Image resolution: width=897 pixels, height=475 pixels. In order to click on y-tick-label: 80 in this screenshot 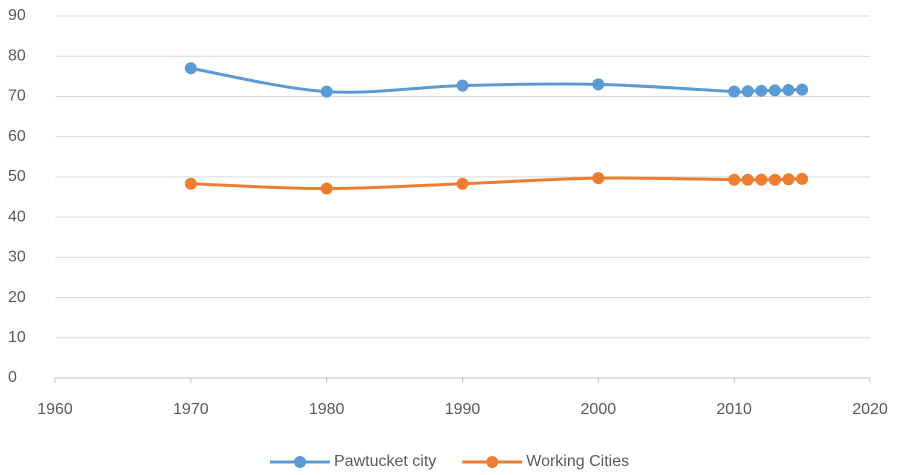, I will do `click(17, 55)`.